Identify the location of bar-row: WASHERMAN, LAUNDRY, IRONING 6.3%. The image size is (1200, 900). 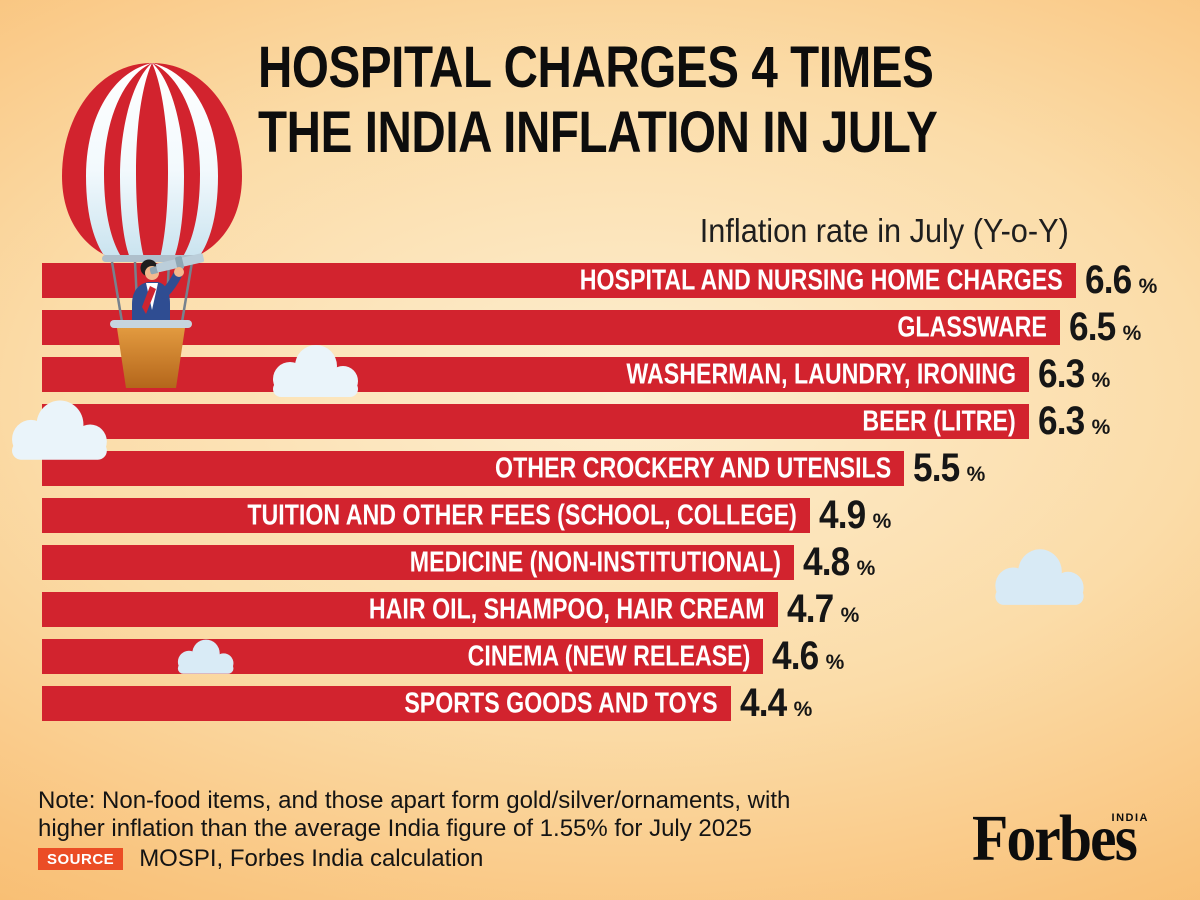
(576, 374).